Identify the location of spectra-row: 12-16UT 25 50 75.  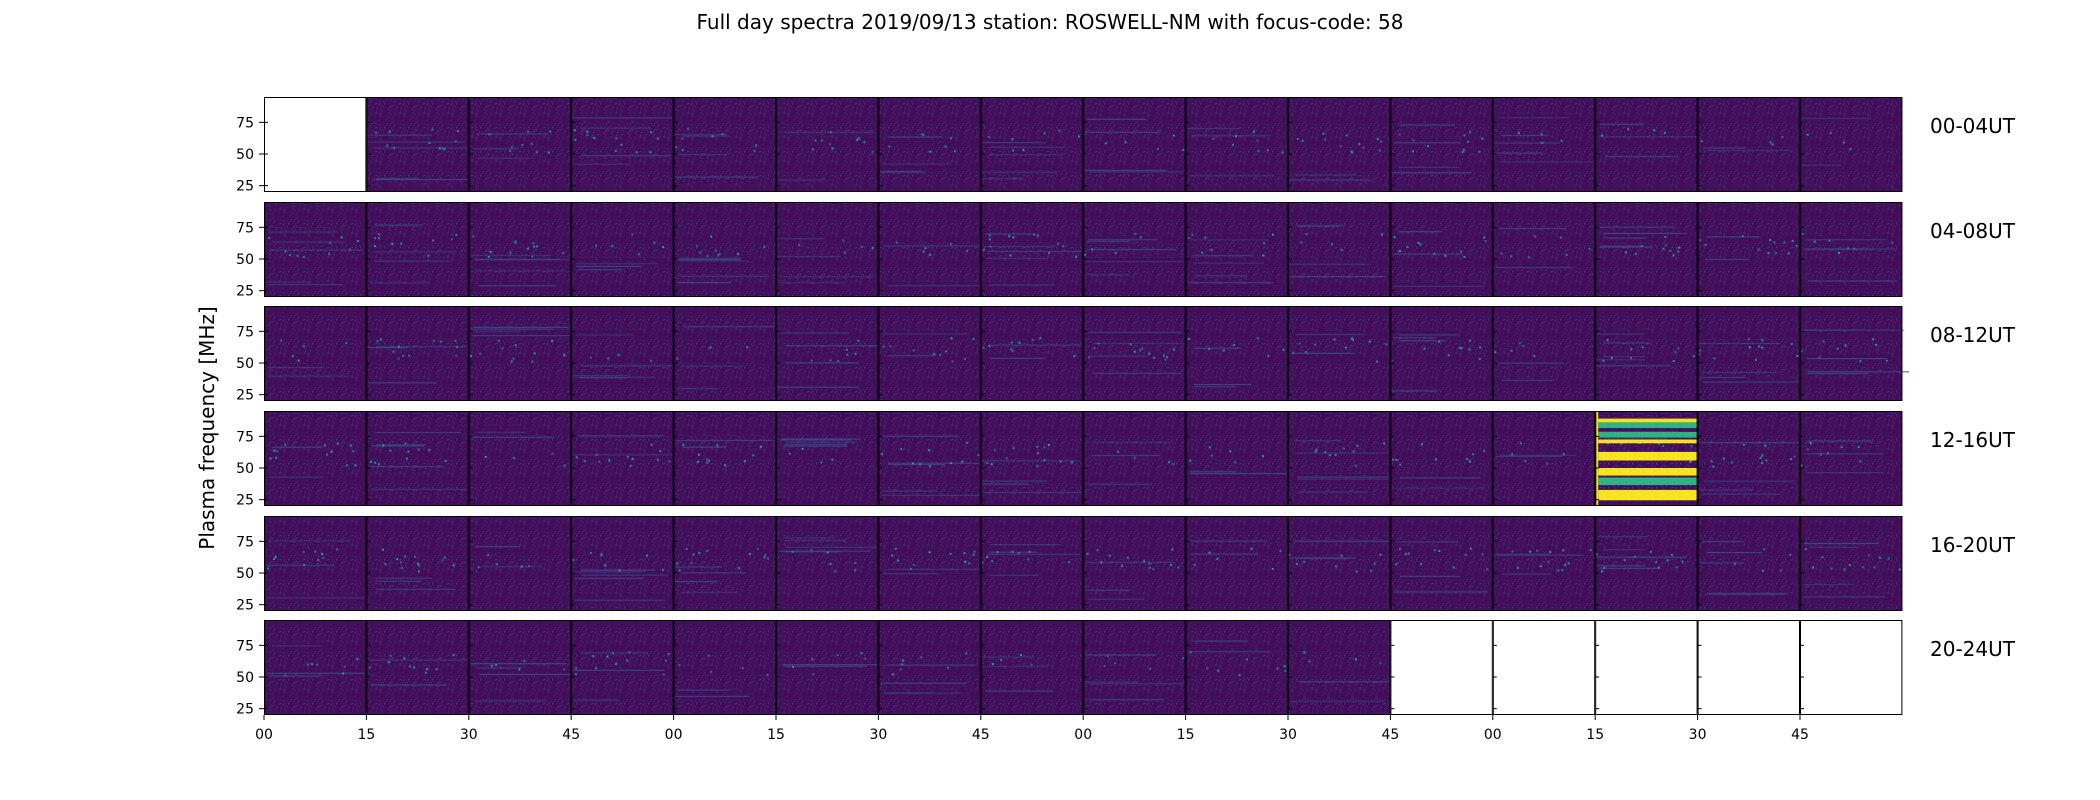
(1126, 460).